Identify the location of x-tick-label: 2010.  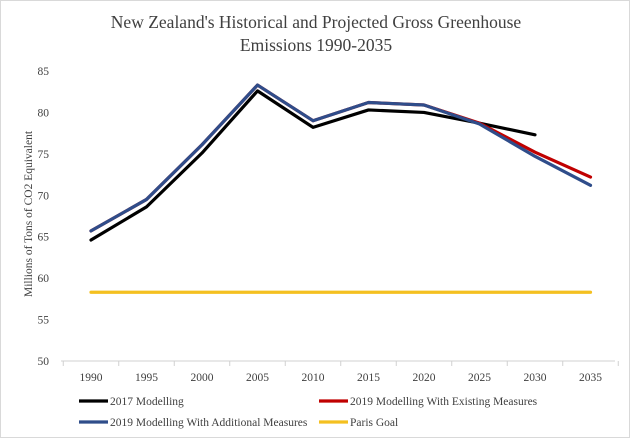
(313, 378).